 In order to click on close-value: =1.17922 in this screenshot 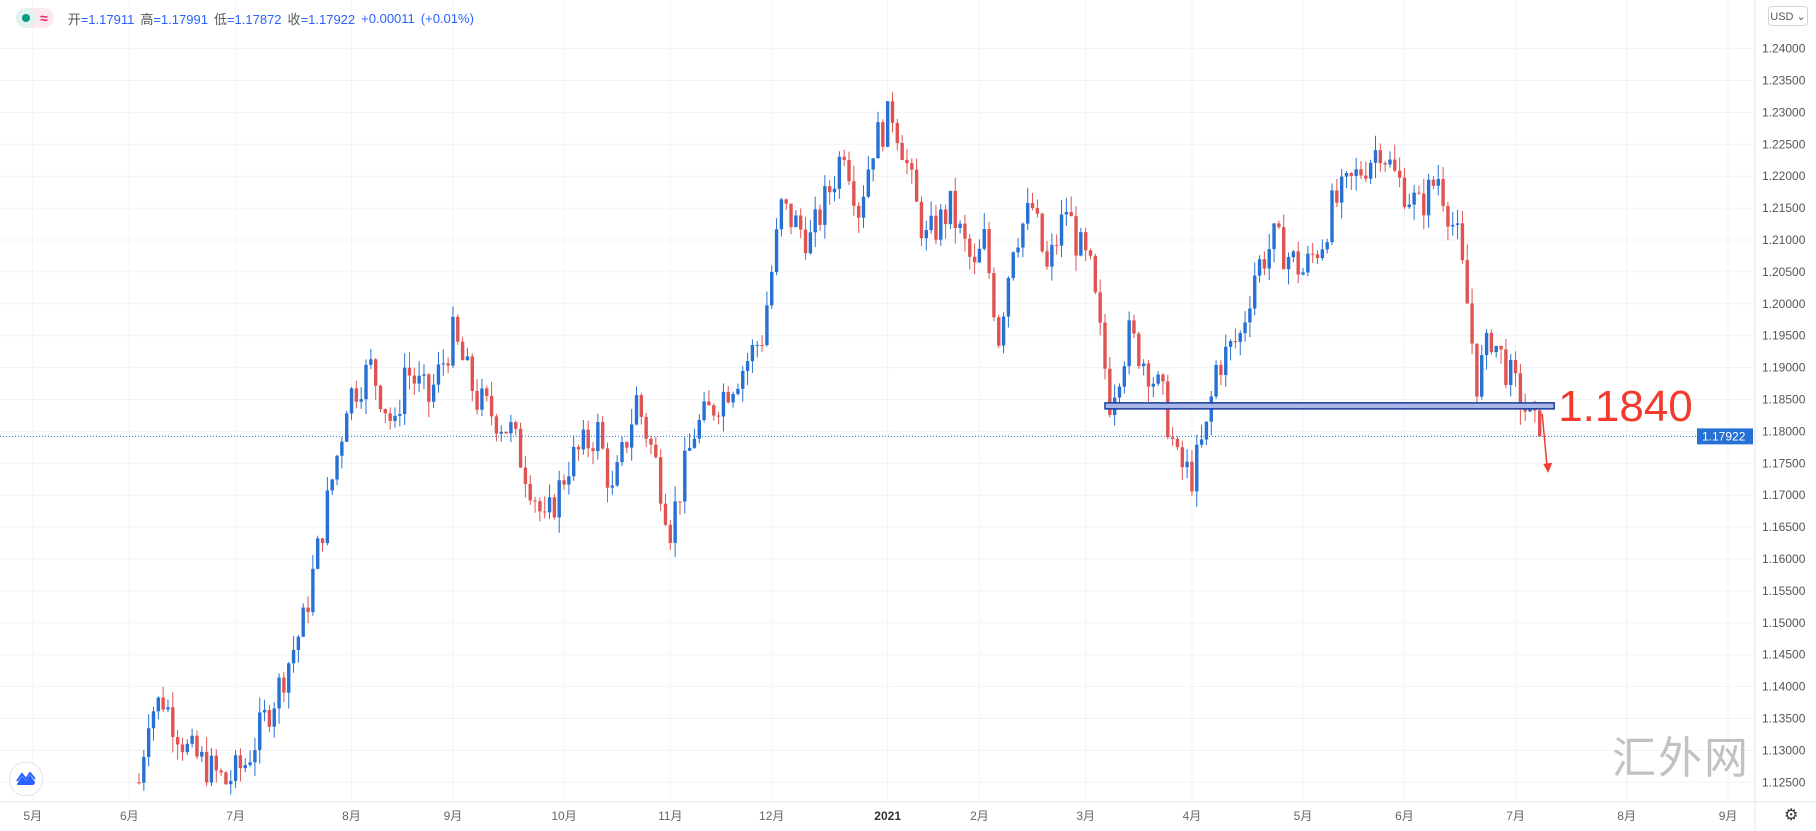, I will do `click(328, 19)`.